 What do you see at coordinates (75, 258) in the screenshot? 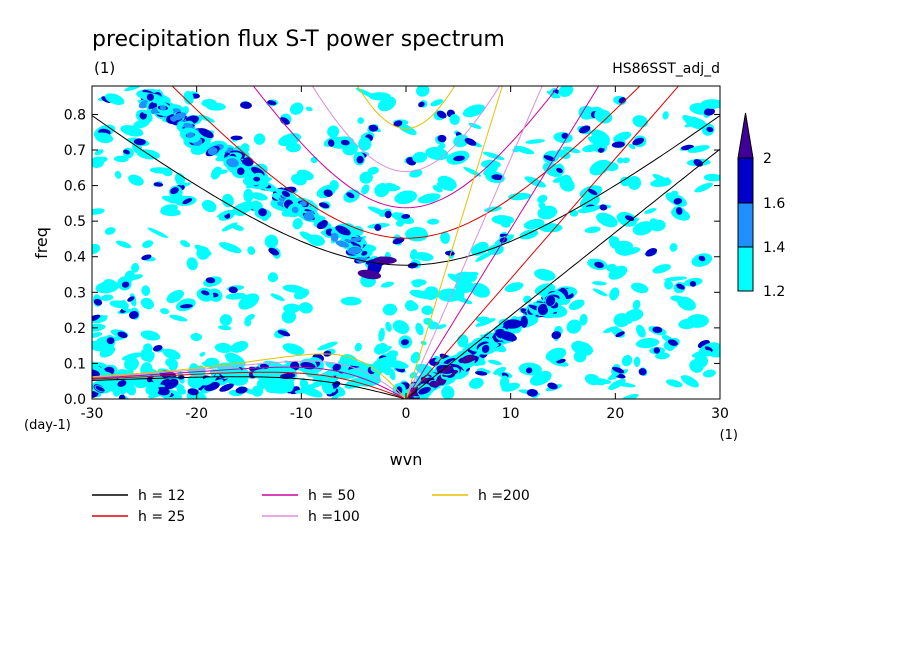
I see `y-tick-label: 0.4` at bounding box center [75, 258].